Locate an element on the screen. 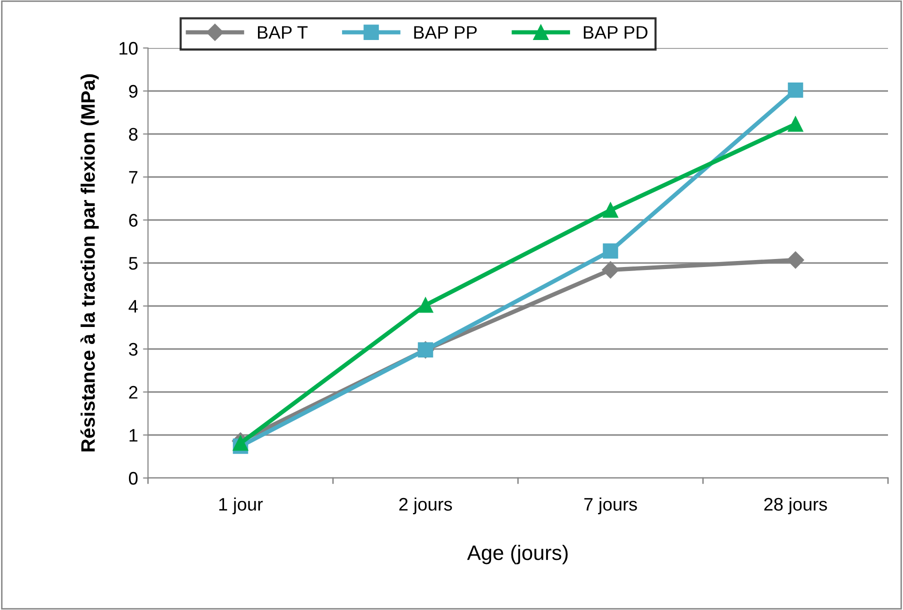 The image size is (903, 610). y-tick-label: 7 is located at coordinates (133, 177).